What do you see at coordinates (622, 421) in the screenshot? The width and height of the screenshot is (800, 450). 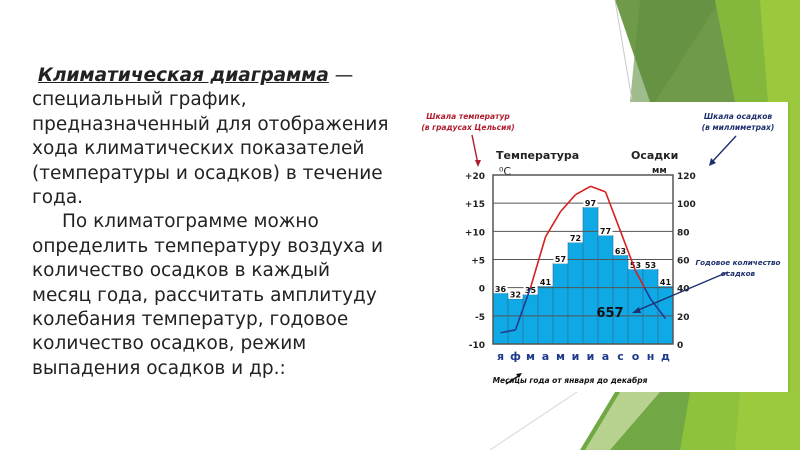 I see `green-shape-bottom-pale` at bounding box center [622, 421].